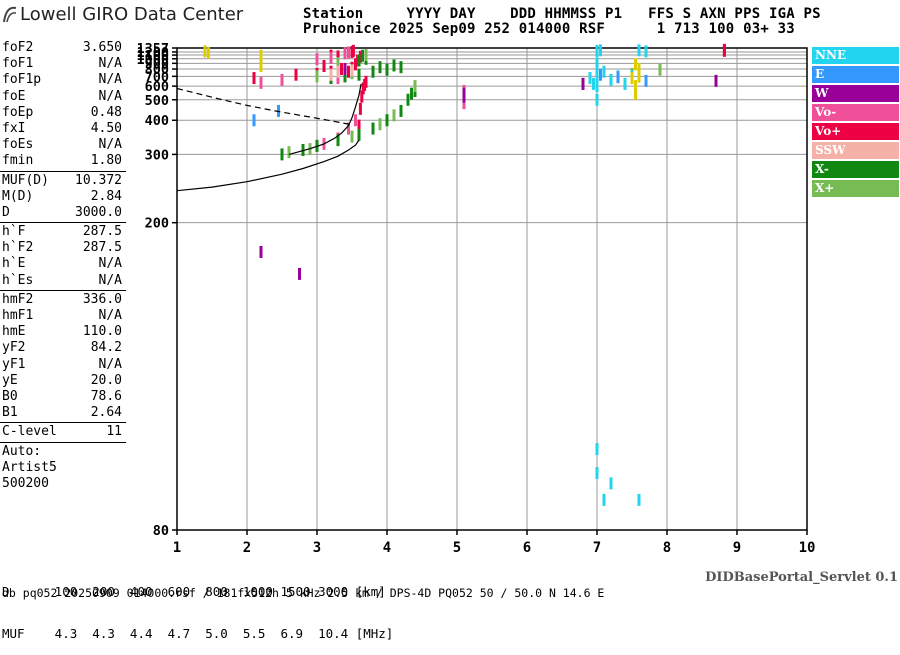 This screenshot has width=900, height=655. Describe the element at coordinates (102, 332) in the screenshot. I see `parameter-value: 110.0` at that location.